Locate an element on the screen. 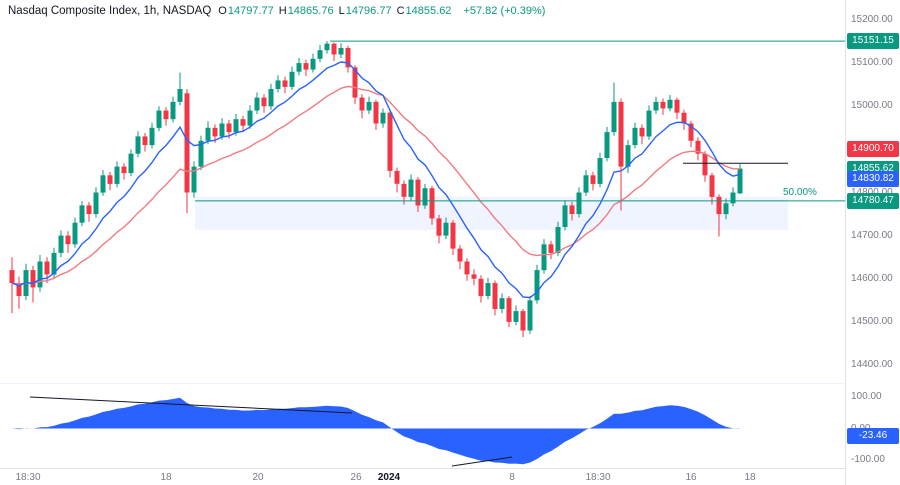 The width and height of the screenshot is (900, 485). time-axis-label: 20 is located at coordinates (258, 477).